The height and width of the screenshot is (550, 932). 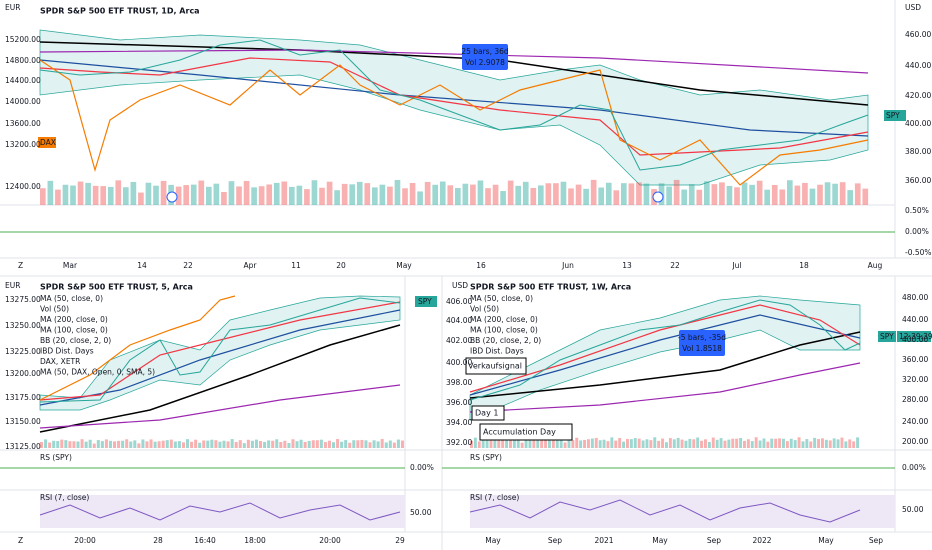 What do you see at coordinates (454, 61) in the screenshot?
I see `ma-purple` at bounding box center [454, 61].